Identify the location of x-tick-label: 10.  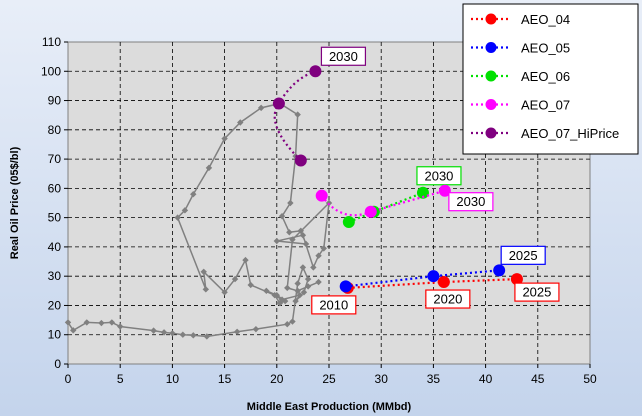
(173, 379).